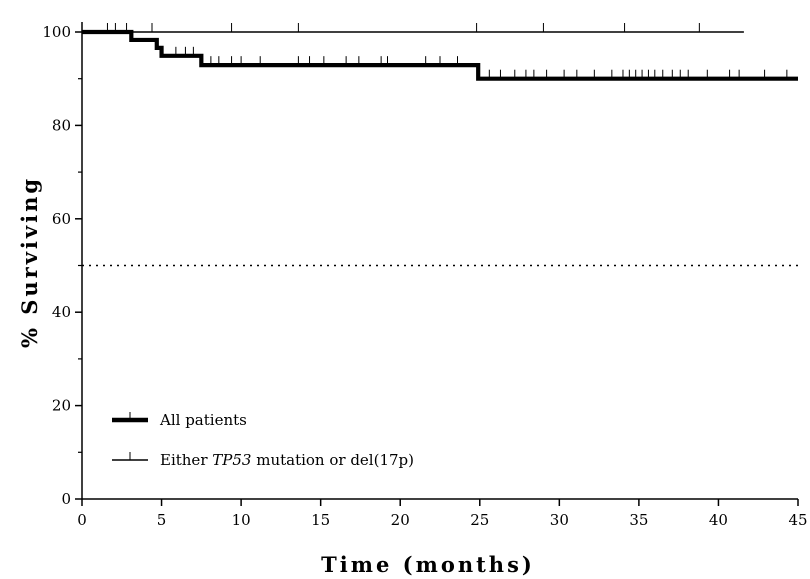 This screenshot has height=579, width=810. What do you see at coordinates (718, 520) in the screenshot?
I see `x-tick-label: 40` at bounding box center [718, 520].